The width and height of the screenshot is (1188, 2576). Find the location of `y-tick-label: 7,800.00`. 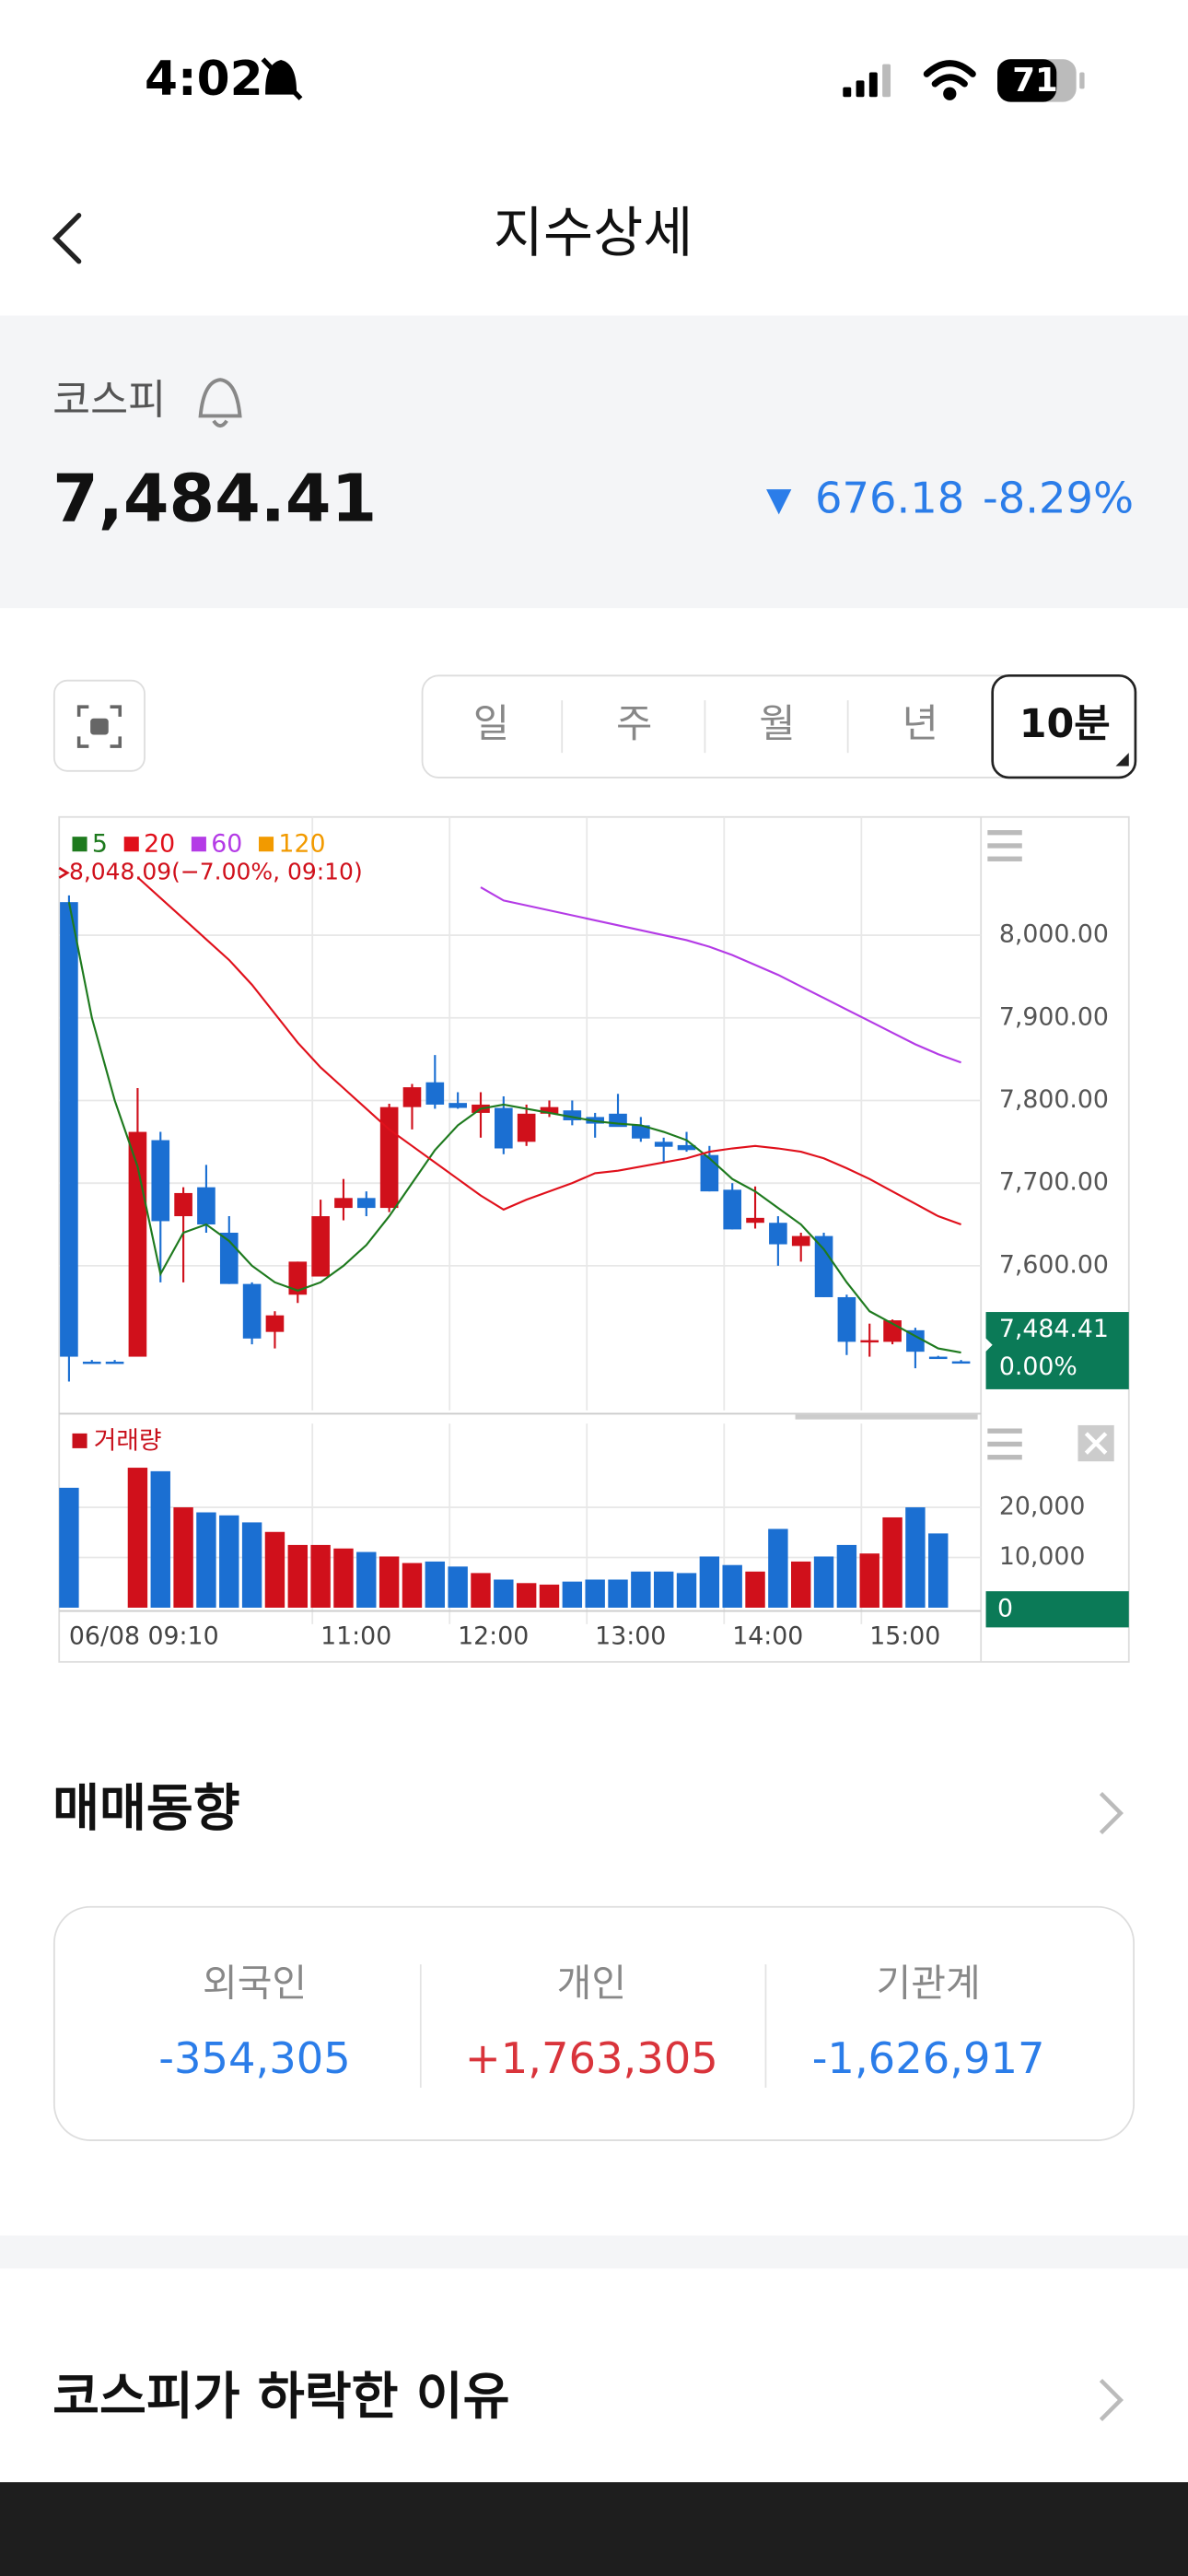

y-tick-label: 7,800.00 is located at coordinates (1054, 1099).